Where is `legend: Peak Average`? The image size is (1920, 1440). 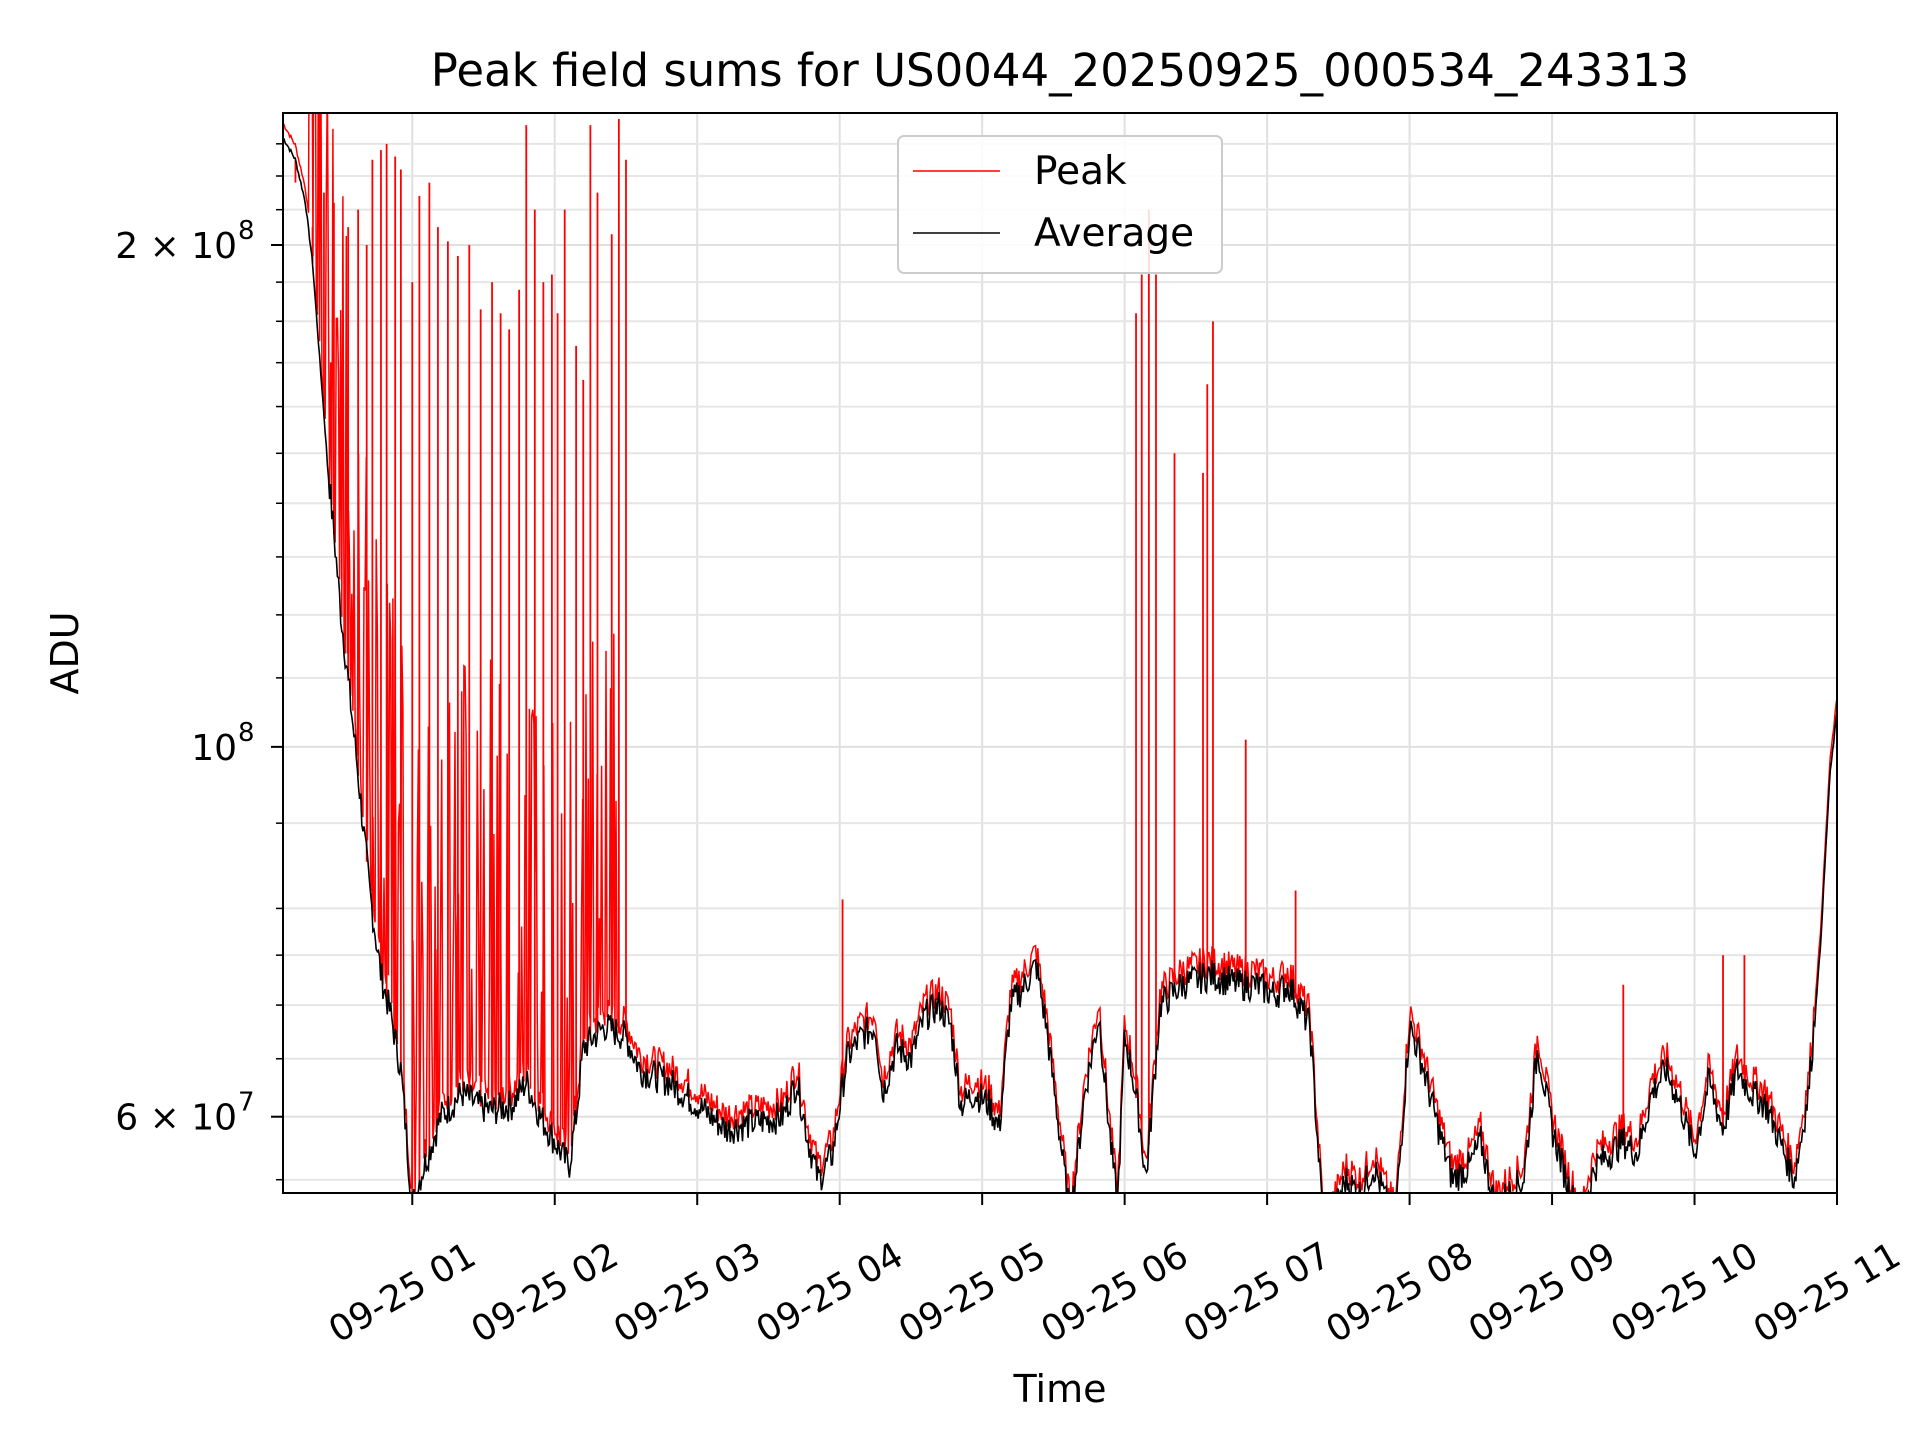 legend: Peak Average is located at coordinates (1060, 204).